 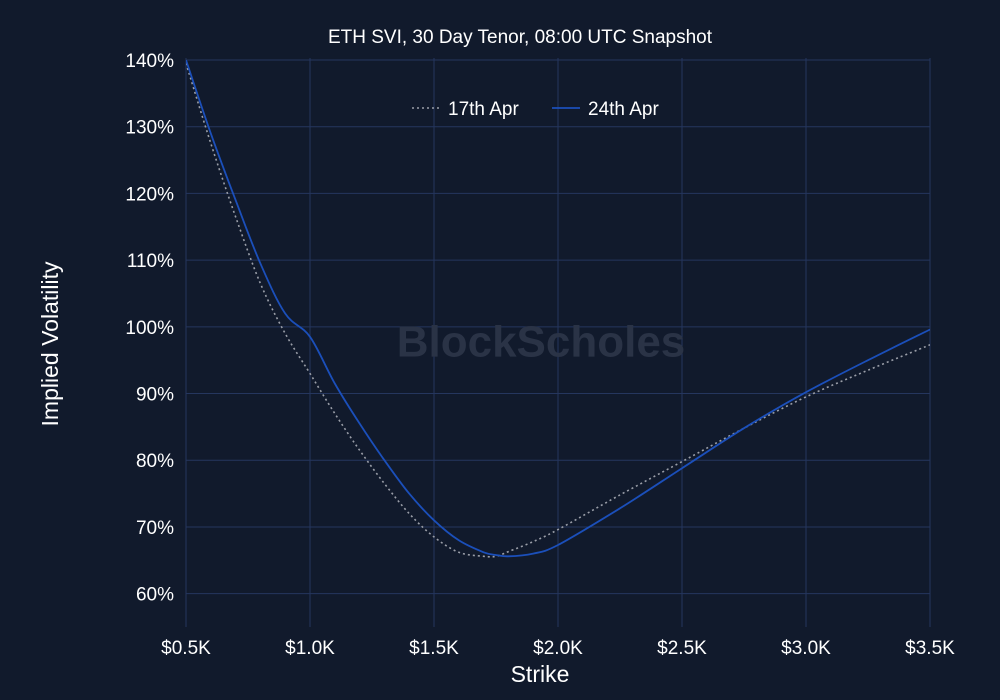 I want to click on y-tick-label: 60%, so click(x=155, y=595).